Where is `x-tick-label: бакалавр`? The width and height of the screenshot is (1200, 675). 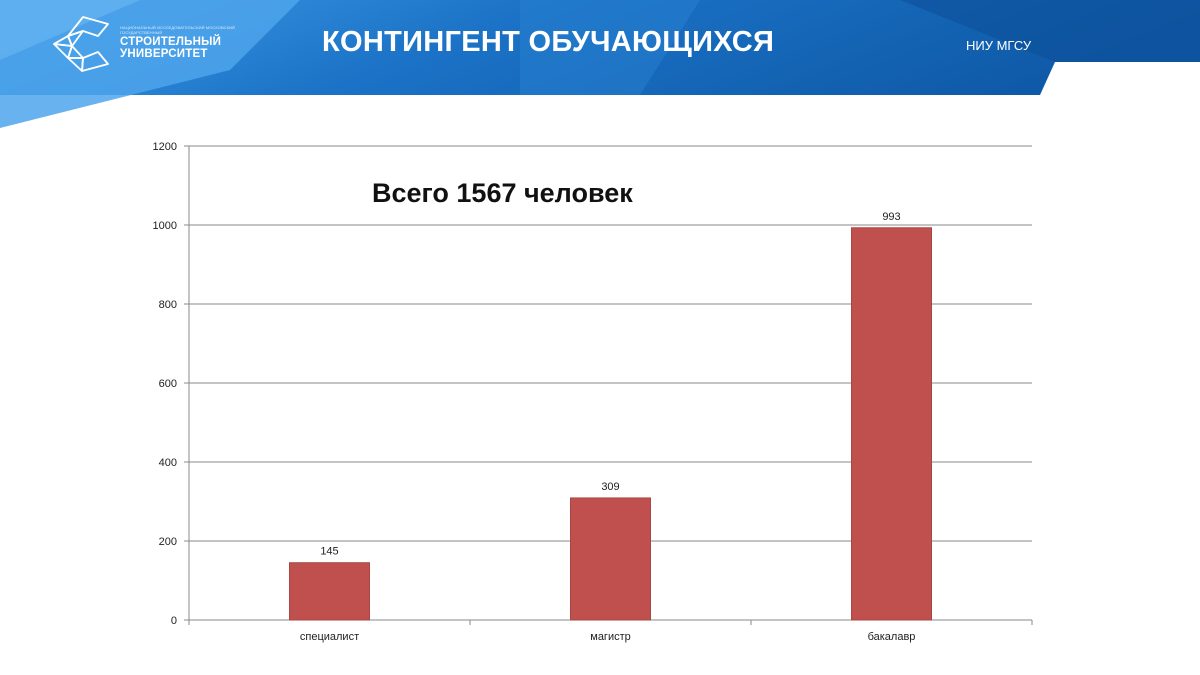 x-tick-label: бакалавр is located at coordinates (892, 637).